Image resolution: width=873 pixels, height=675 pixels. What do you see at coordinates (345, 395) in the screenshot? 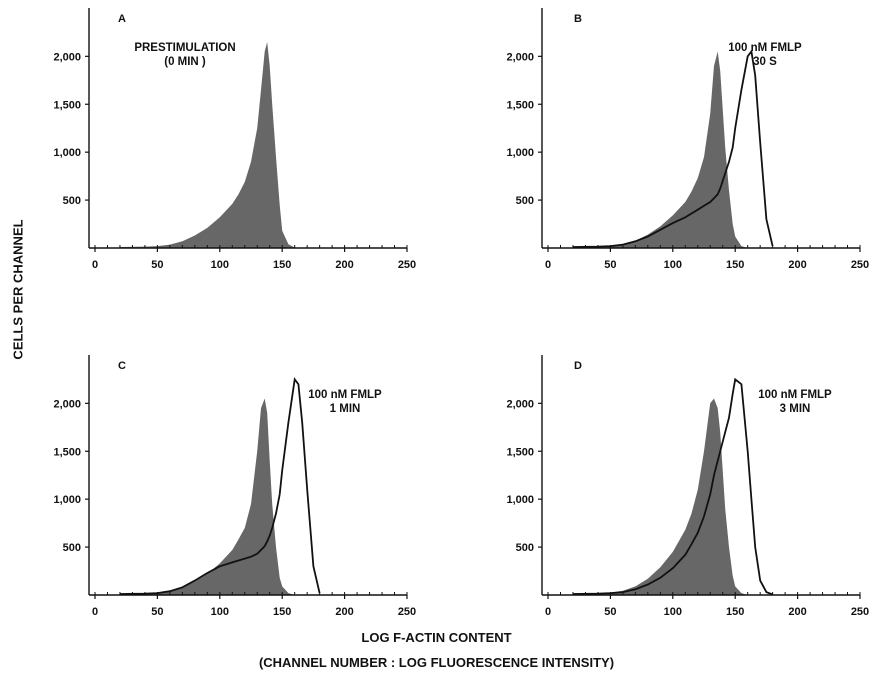
I see `panel-c-annotation-line: 100 nM FMLP` at bounding box center [345, 395].